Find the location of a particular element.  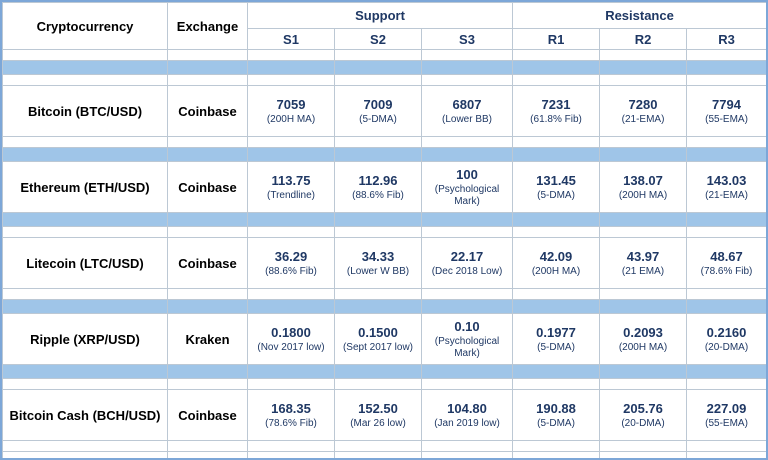

spacer-row is located at coordinates (384, 384).